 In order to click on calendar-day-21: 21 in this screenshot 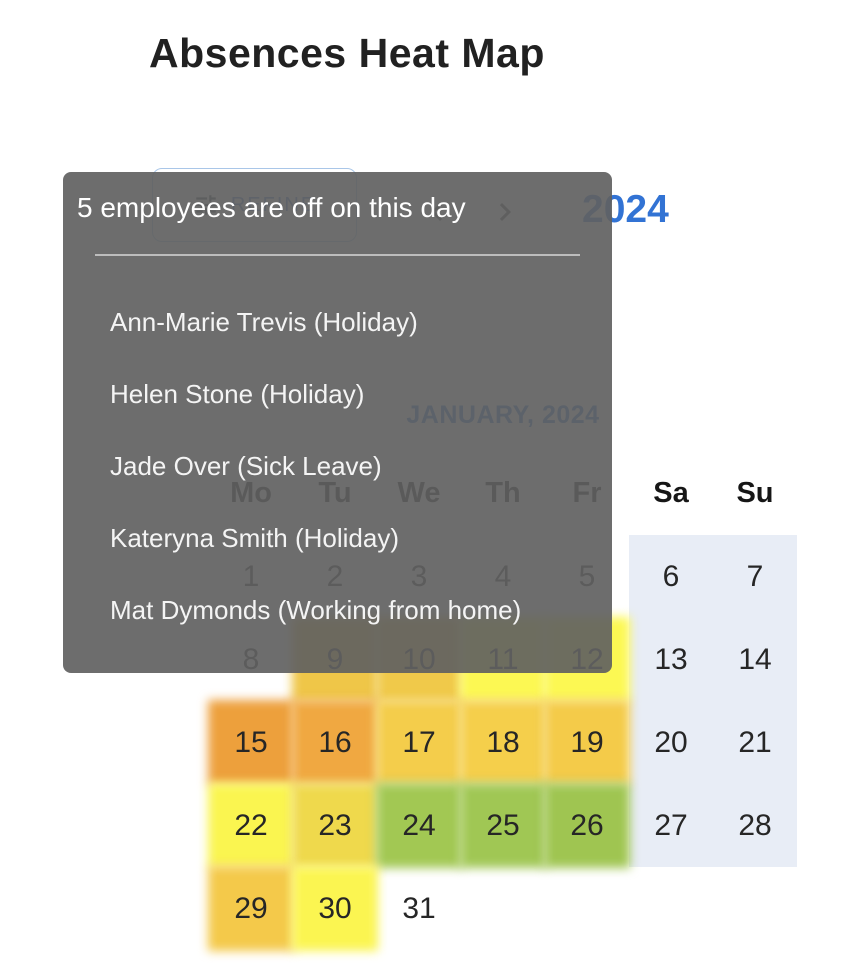, I will do `click(755, 742)`.